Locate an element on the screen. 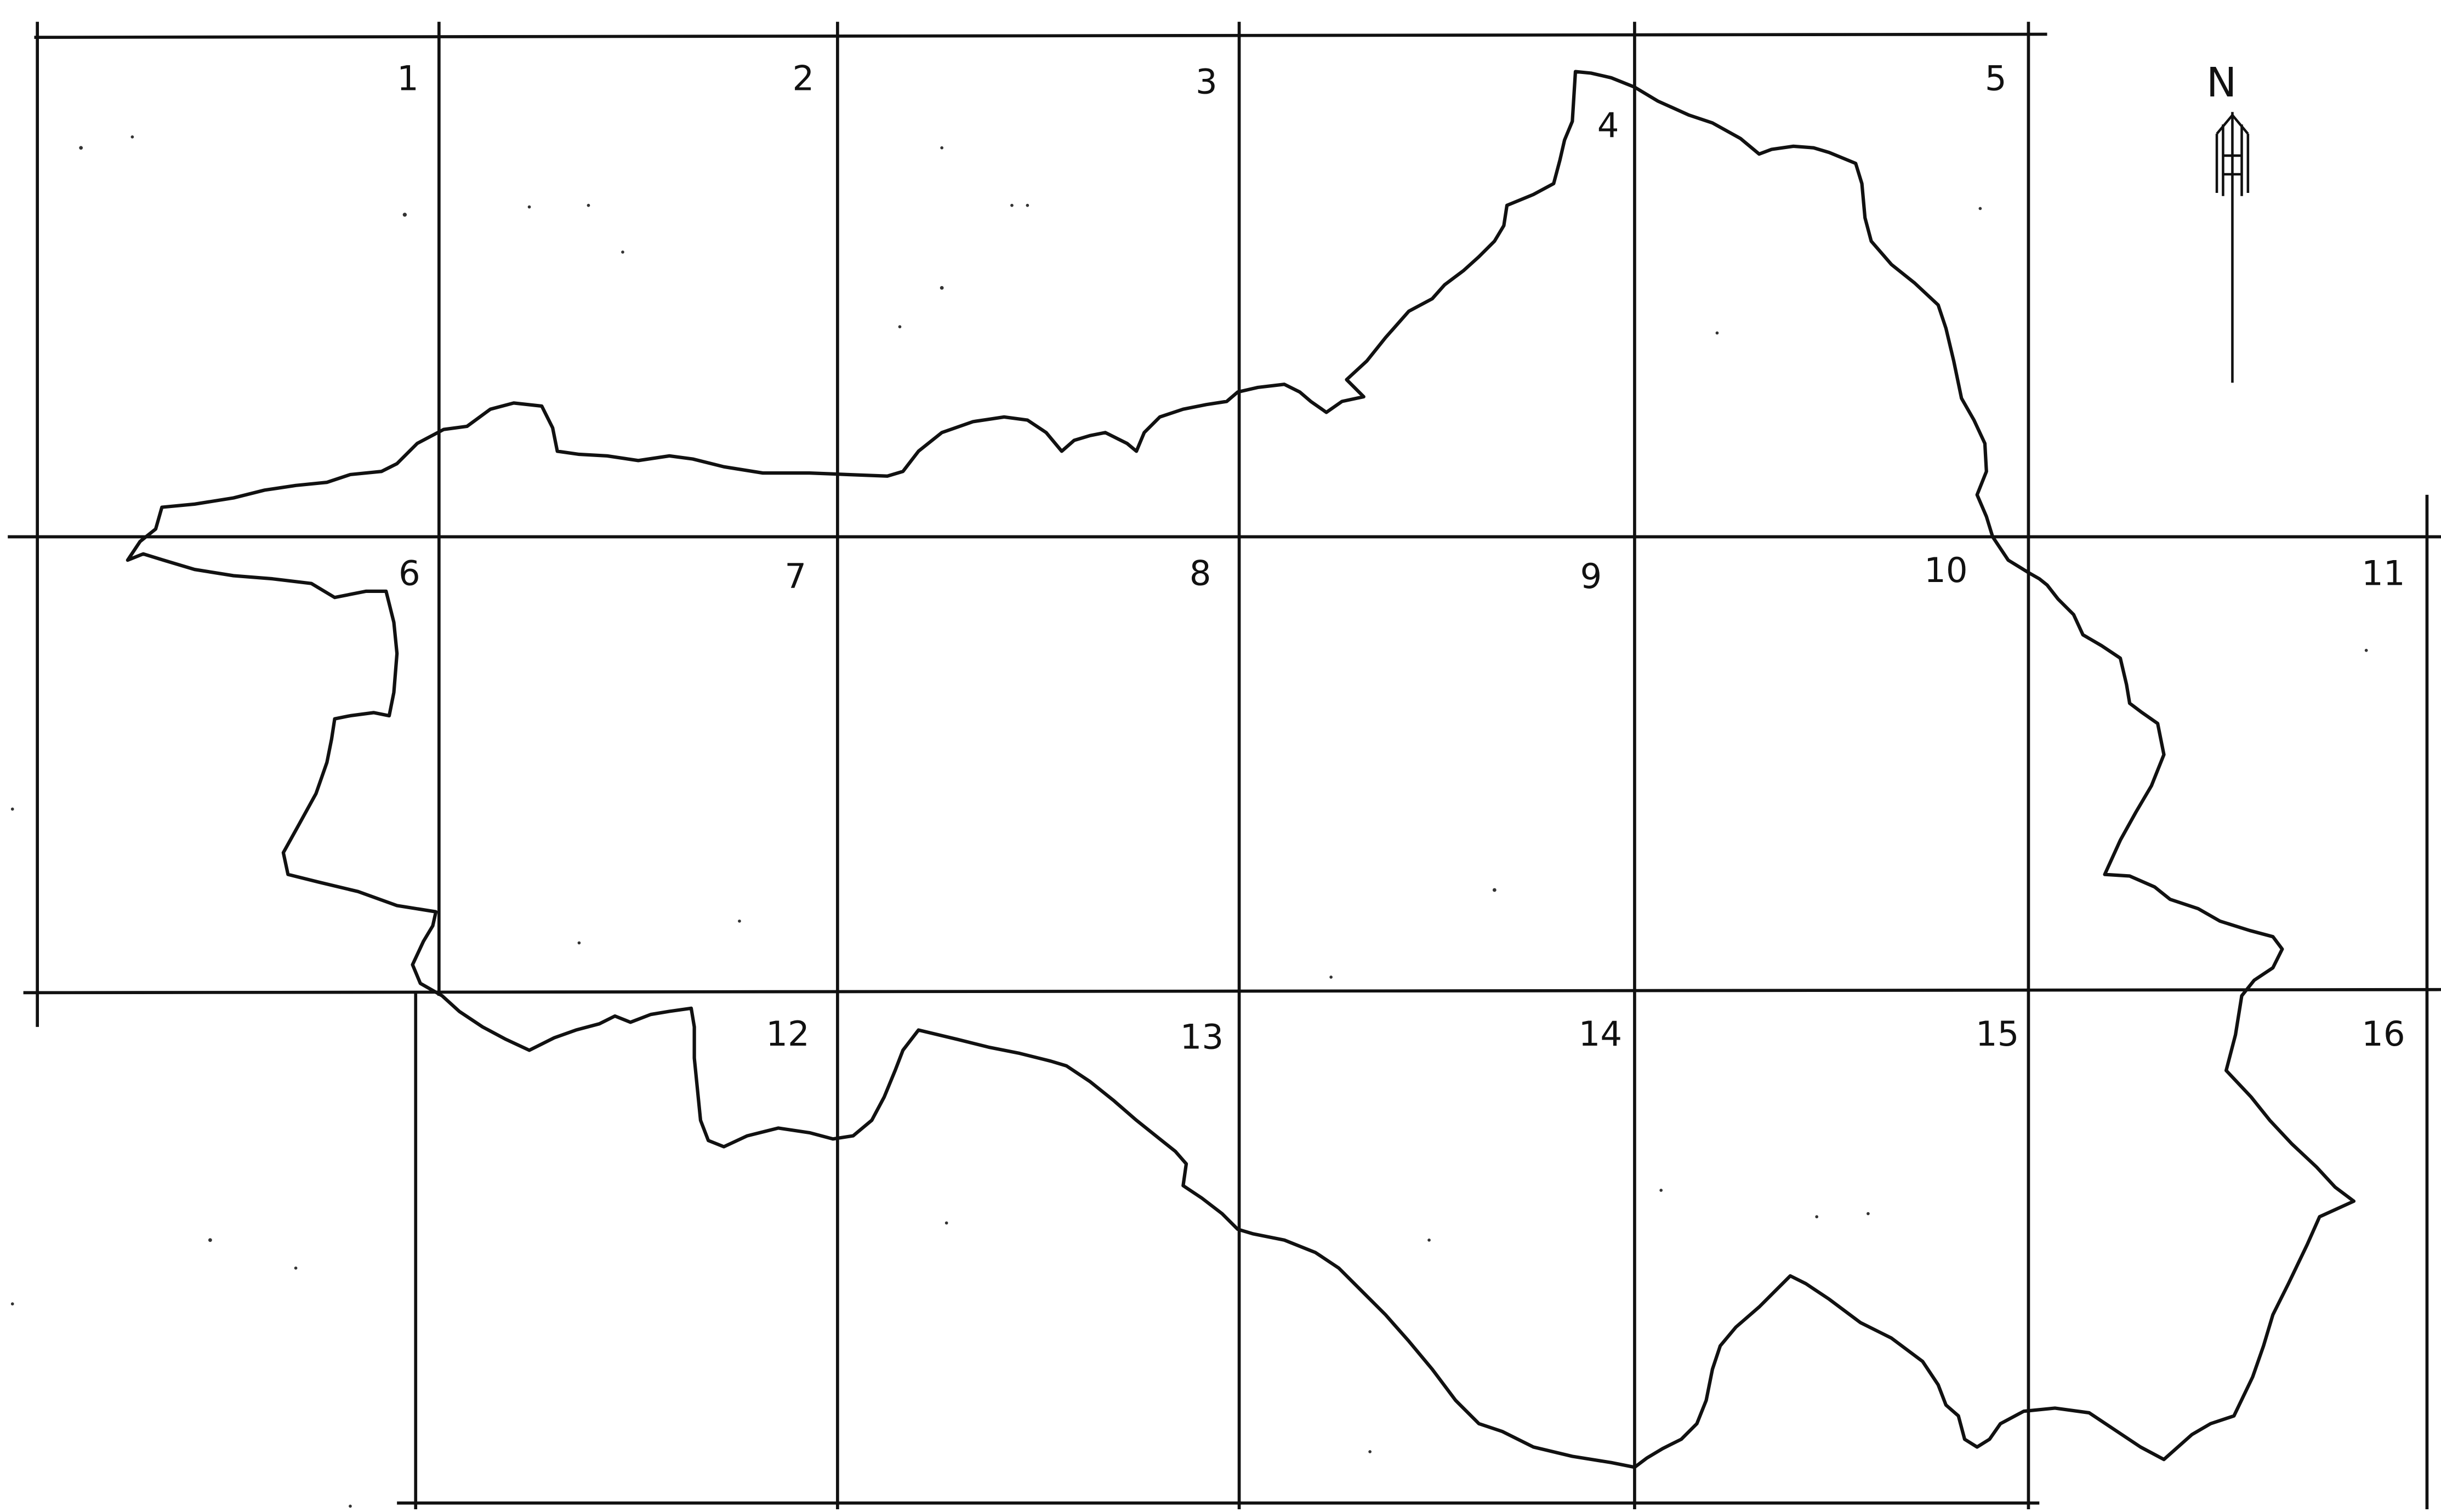 This screenshot has height=1512, width=2441. sheet-number-10: 10 is located at coordinates (1946, 570).